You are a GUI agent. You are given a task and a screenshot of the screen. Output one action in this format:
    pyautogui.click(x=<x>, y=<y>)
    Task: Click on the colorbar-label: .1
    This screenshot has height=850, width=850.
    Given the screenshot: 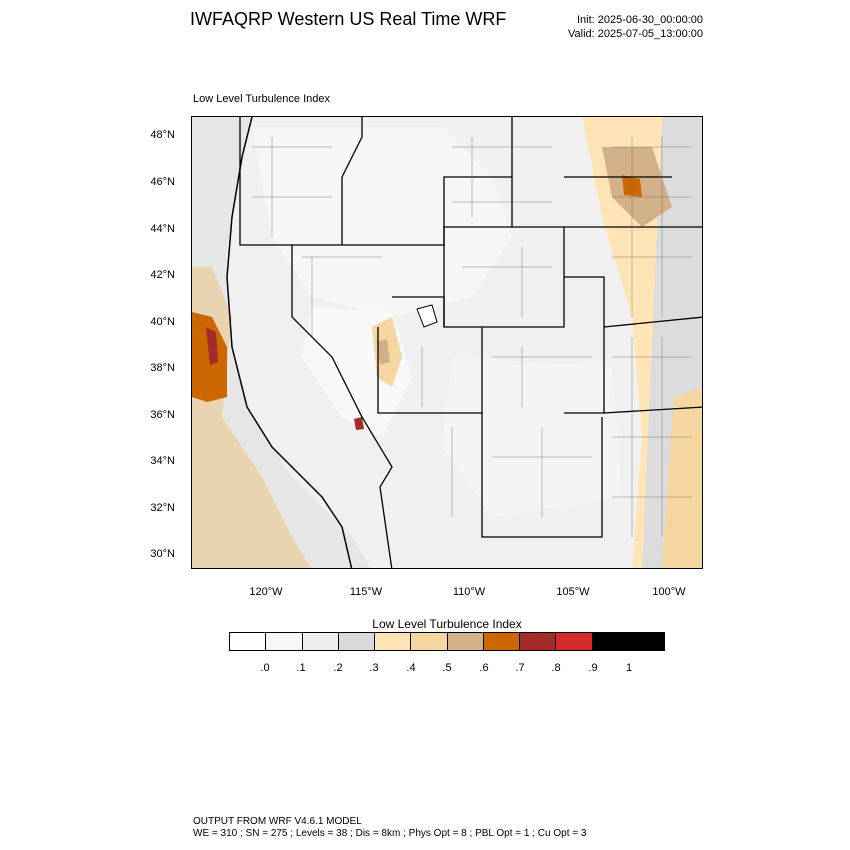 What is the action you would take?
    pyautogui.click(x=301, y=668)
    